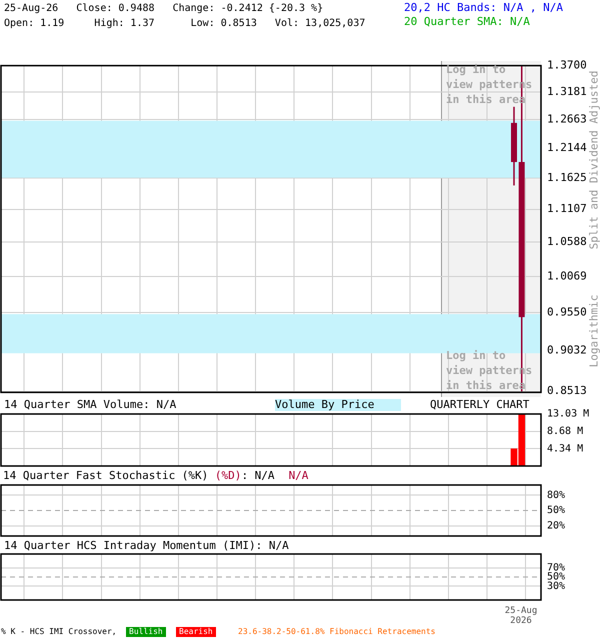 The width and height of the screenshot is (600, 640). What do you see at coordinates (567, 391) in the screenshot?
I see `y-tick-label: 0.8513` at bounding box center [567, 391].